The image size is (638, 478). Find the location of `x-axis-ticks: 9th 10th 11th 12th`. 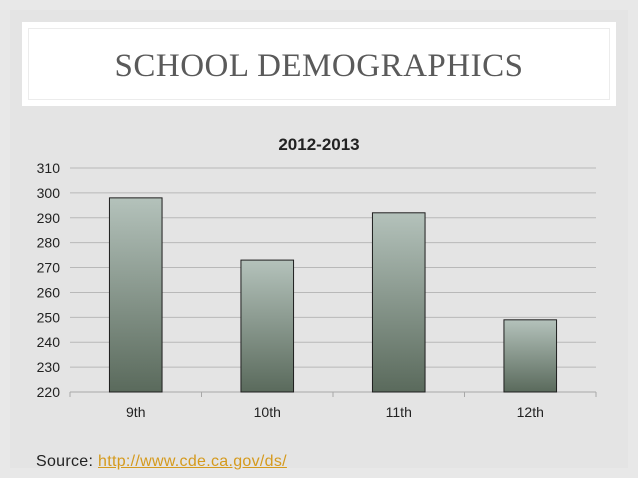

x-axis-ticks: 9th 10th 11th 12th is located at coordinates (333, 406).